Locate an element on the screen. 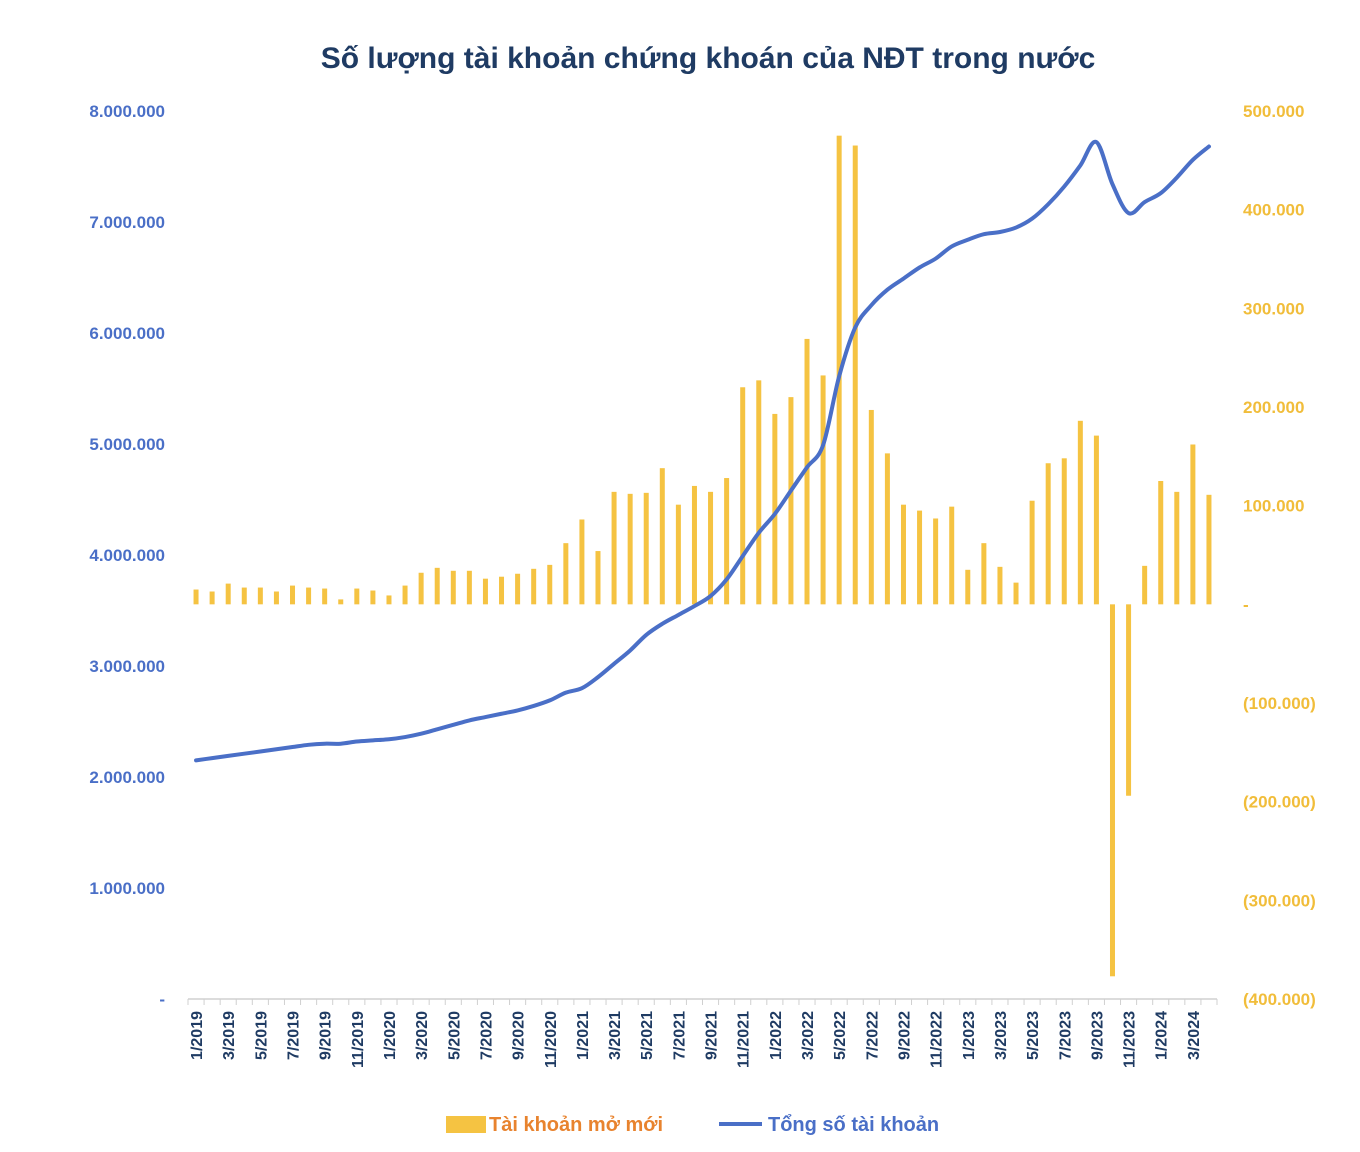 Image resolution: width=1360 pixels, height=1152 pixels. right-tick-label: 300.000 is located at coordinates (1273, 308).